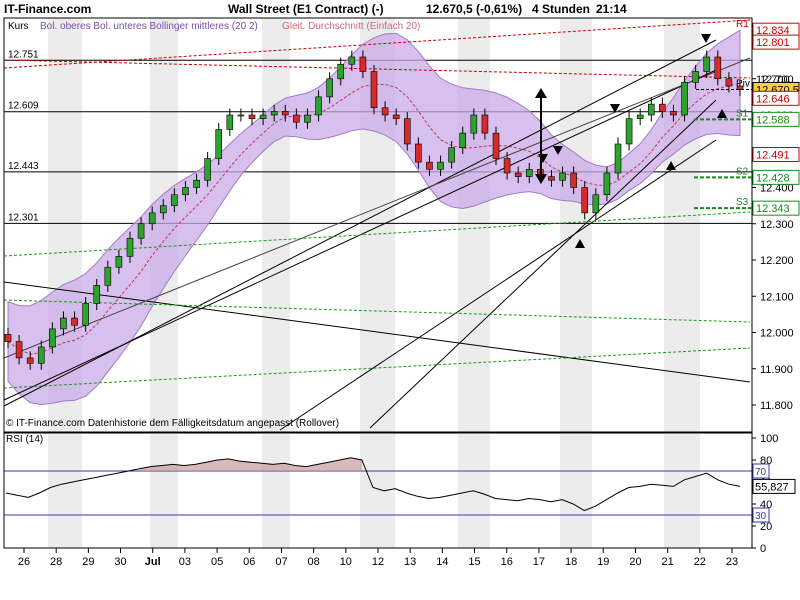 This screenshot has height=600, width=800. Describe the element at coordinates (306, 9) in the screenshot. I see `chart-title: Wall Street (E1 Contract) (-)` at that location.